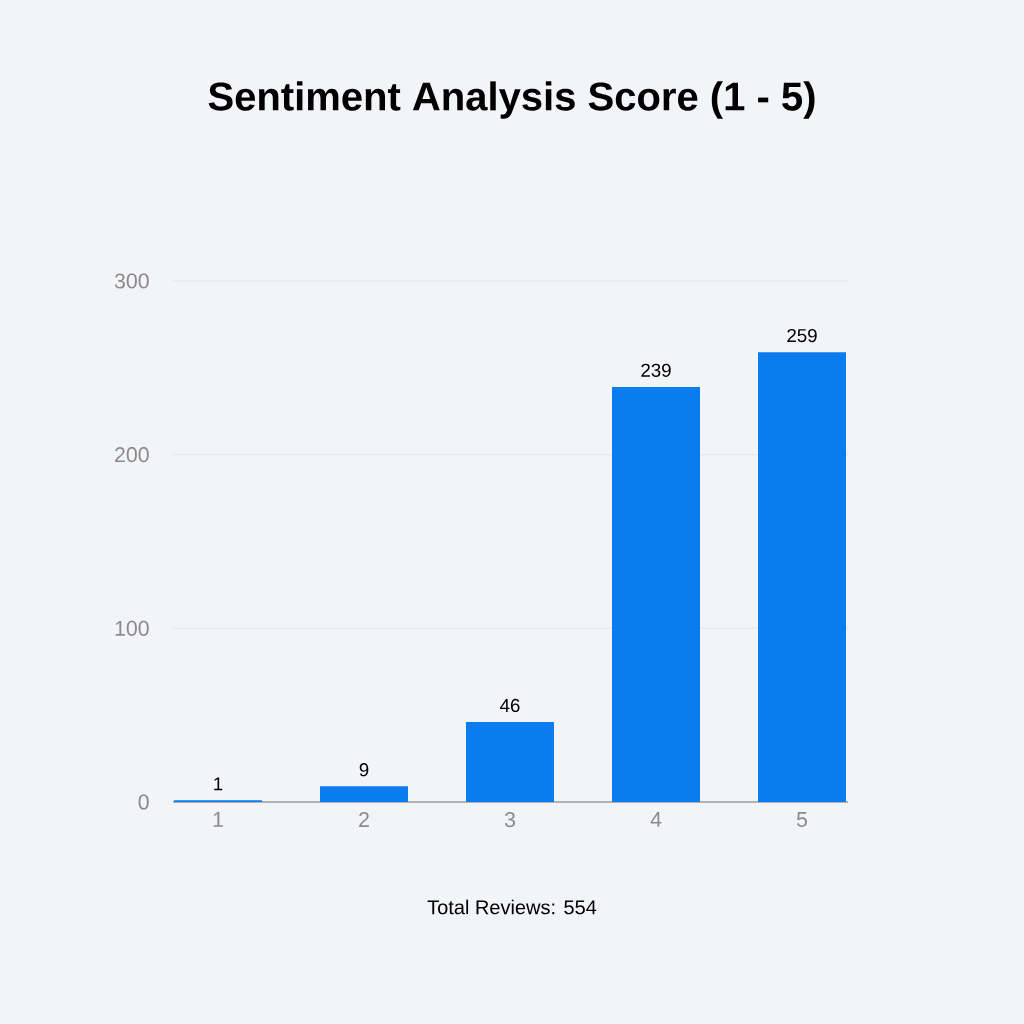  Describe the element at coordinates (509, 820) in the screenshot. I see `x-tick-label: 3` at that location.